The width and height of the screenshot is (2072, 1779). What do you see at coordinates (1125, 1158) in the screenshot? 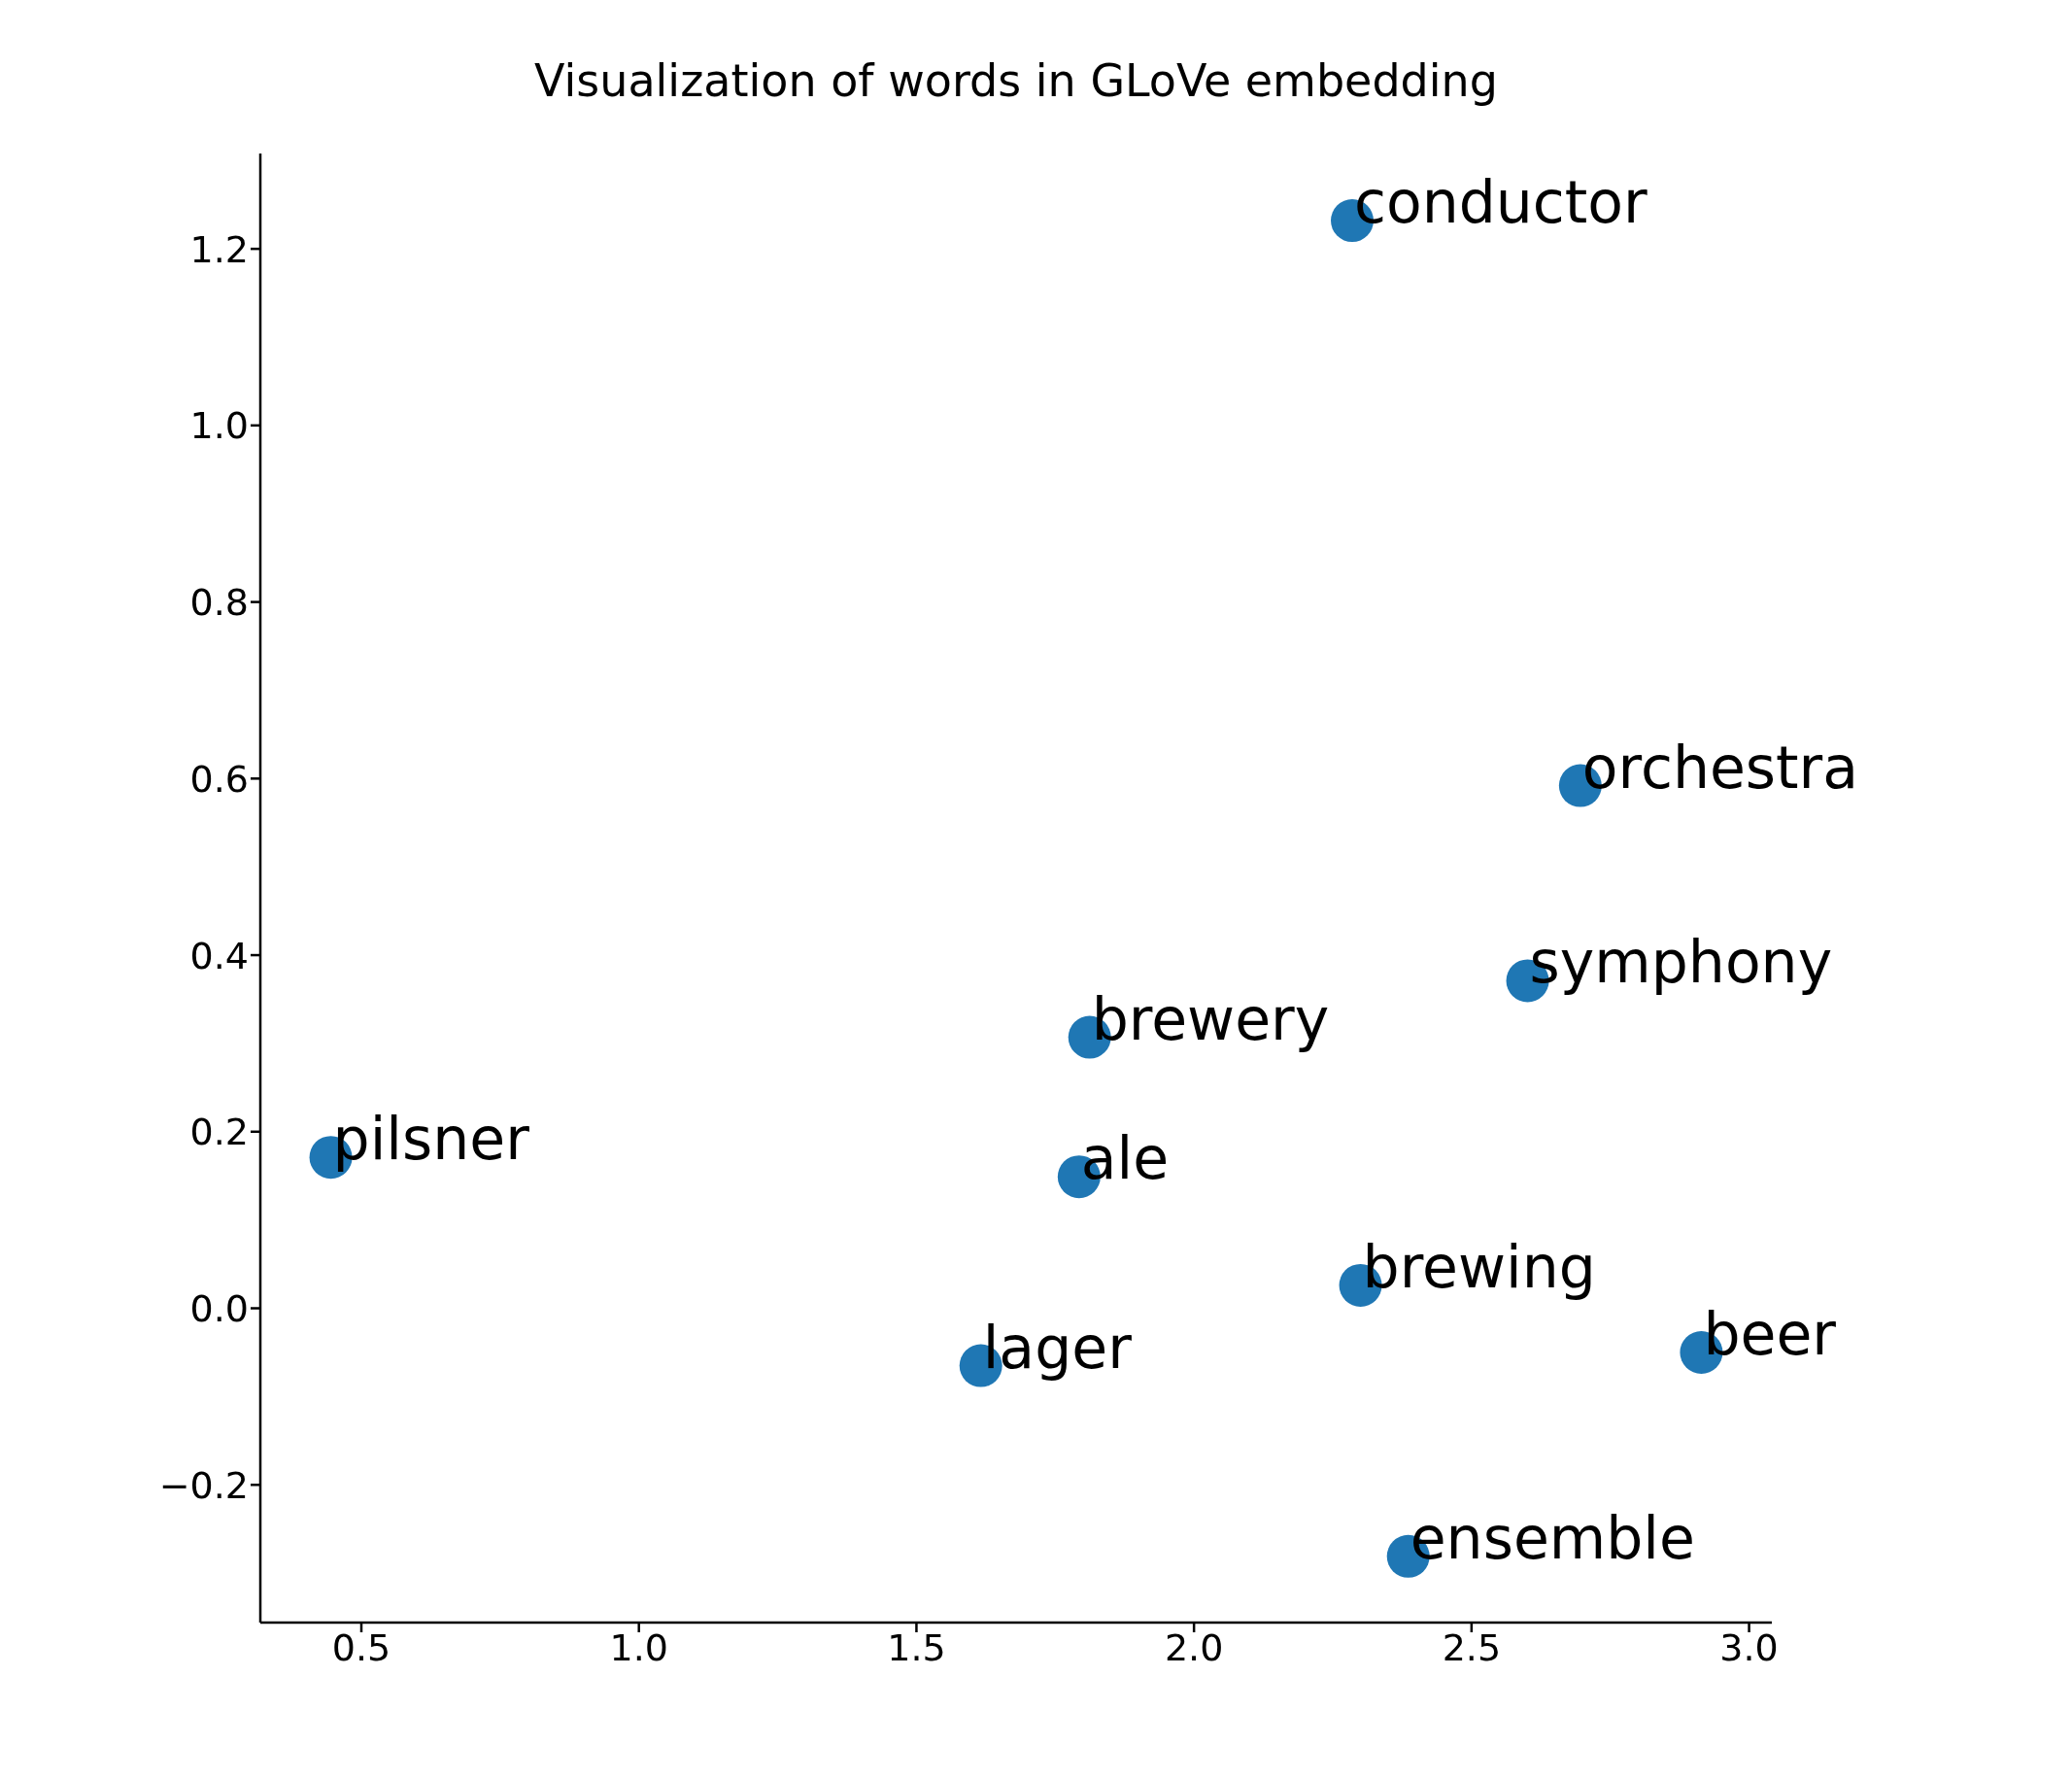
I see `annotation: ale` at bounding box center [1125, 1158].